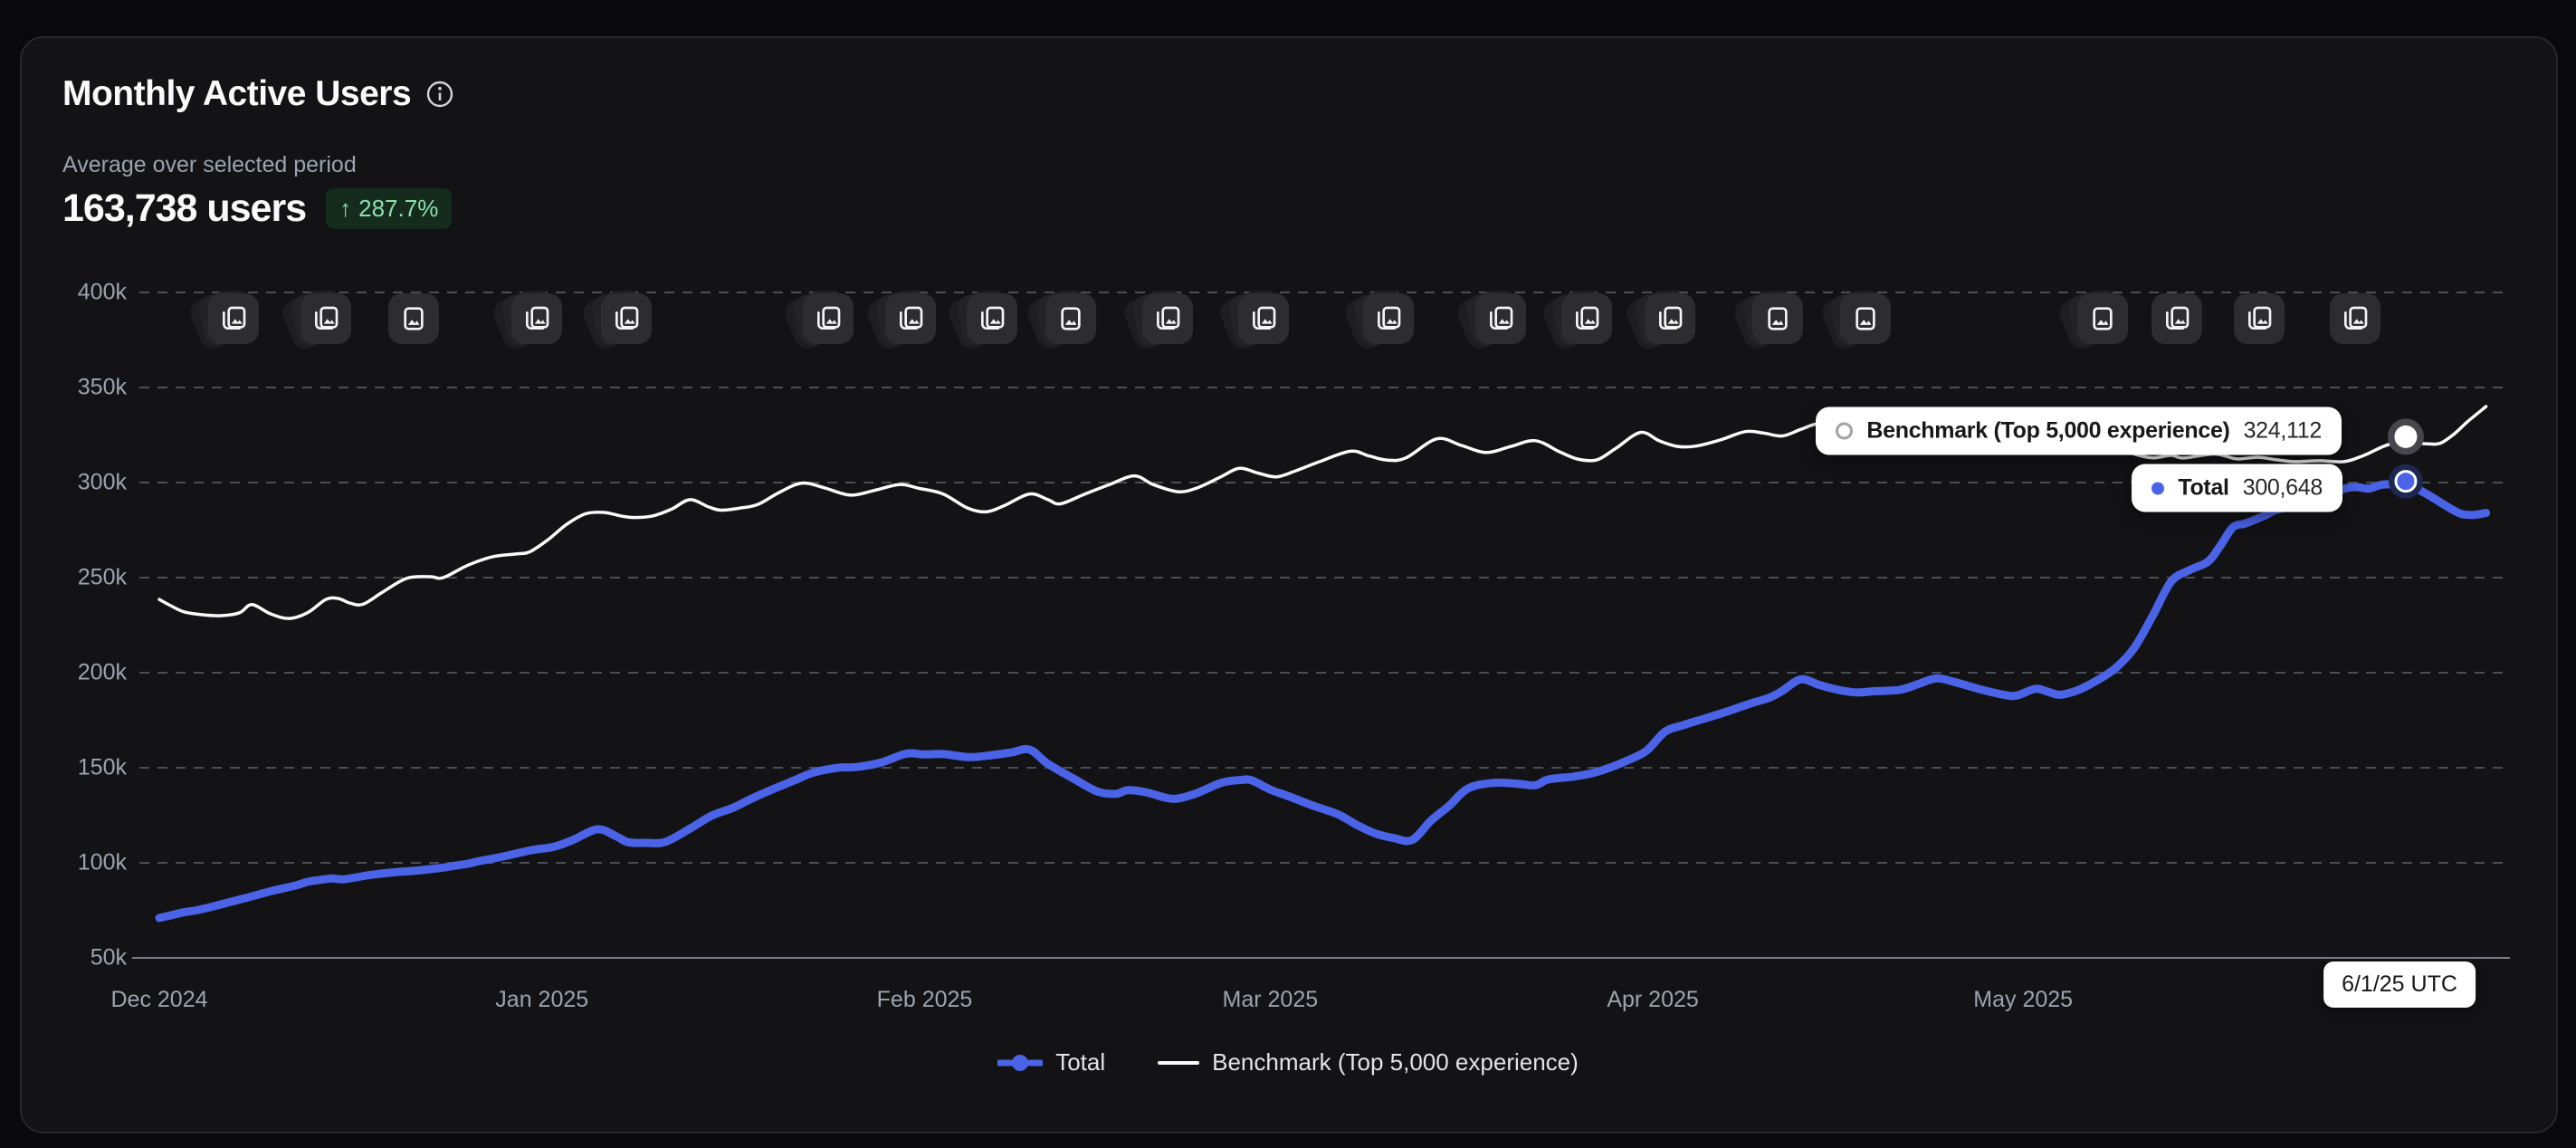 The width and height of the screenshot is (2576, 1148). I want to click on x-tick-apr-2025: Apr 2025, so click(1653, 1000).